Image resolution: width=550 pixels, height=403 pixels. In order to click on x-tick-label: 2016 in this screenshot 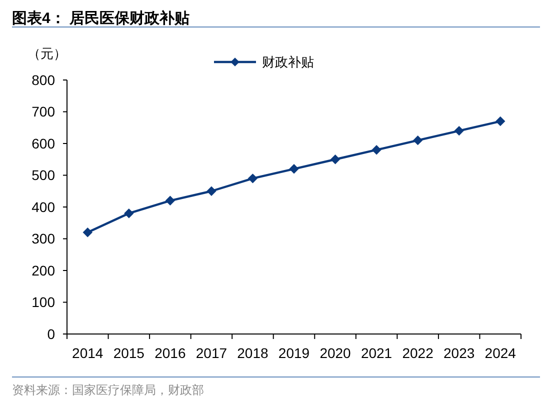, I will do `click(170, 353)`.